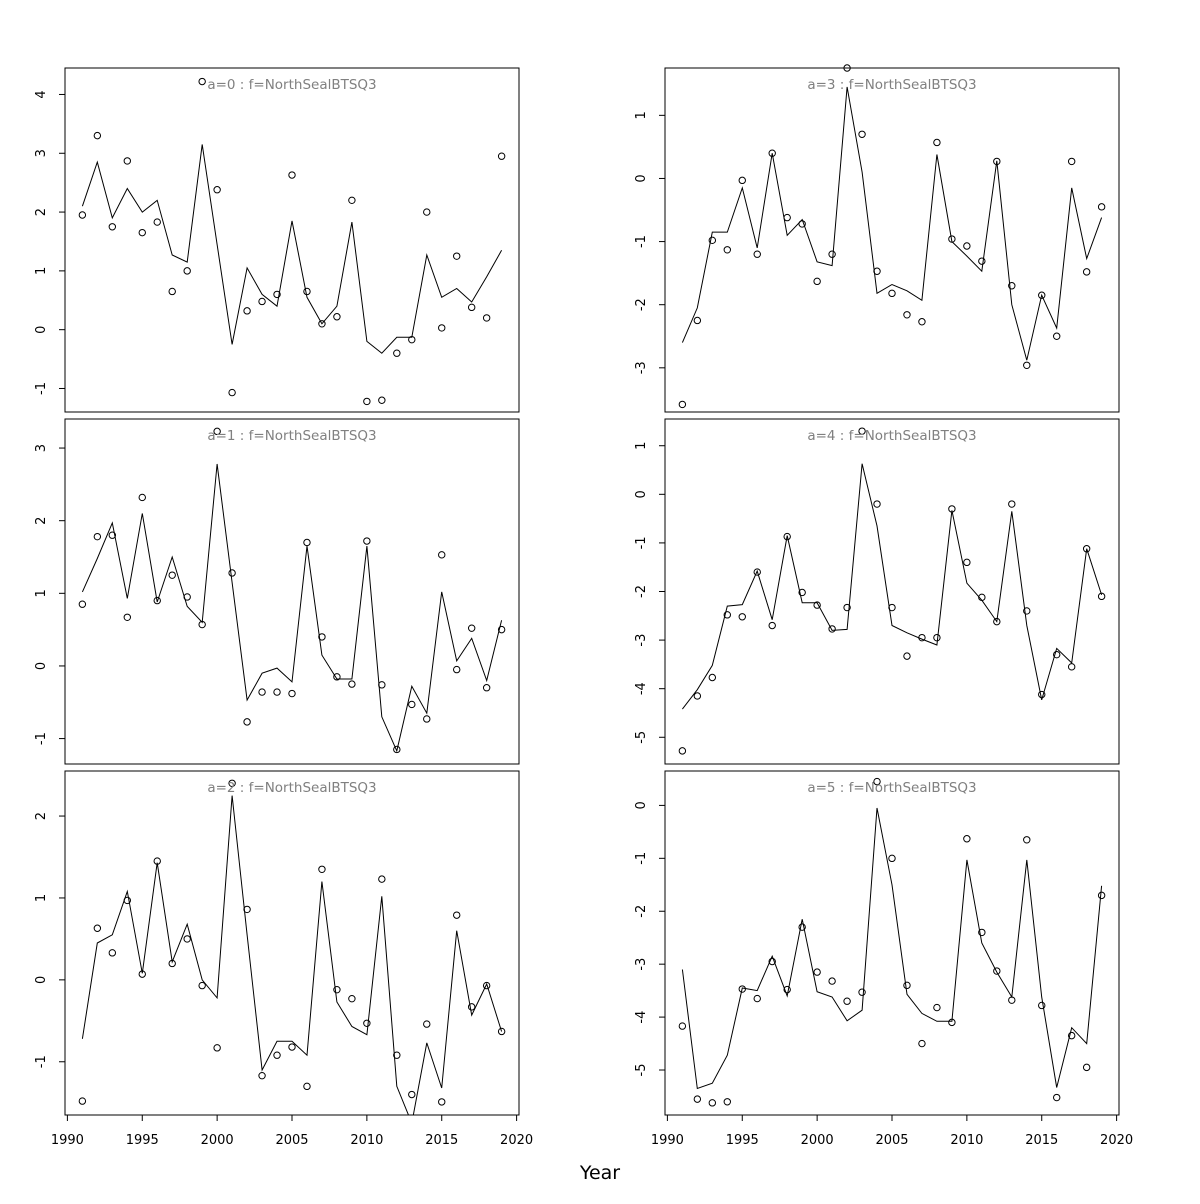  I want to click on panel-title: a=0 : f=NorthSealBTSQ3, so click(291, 85).